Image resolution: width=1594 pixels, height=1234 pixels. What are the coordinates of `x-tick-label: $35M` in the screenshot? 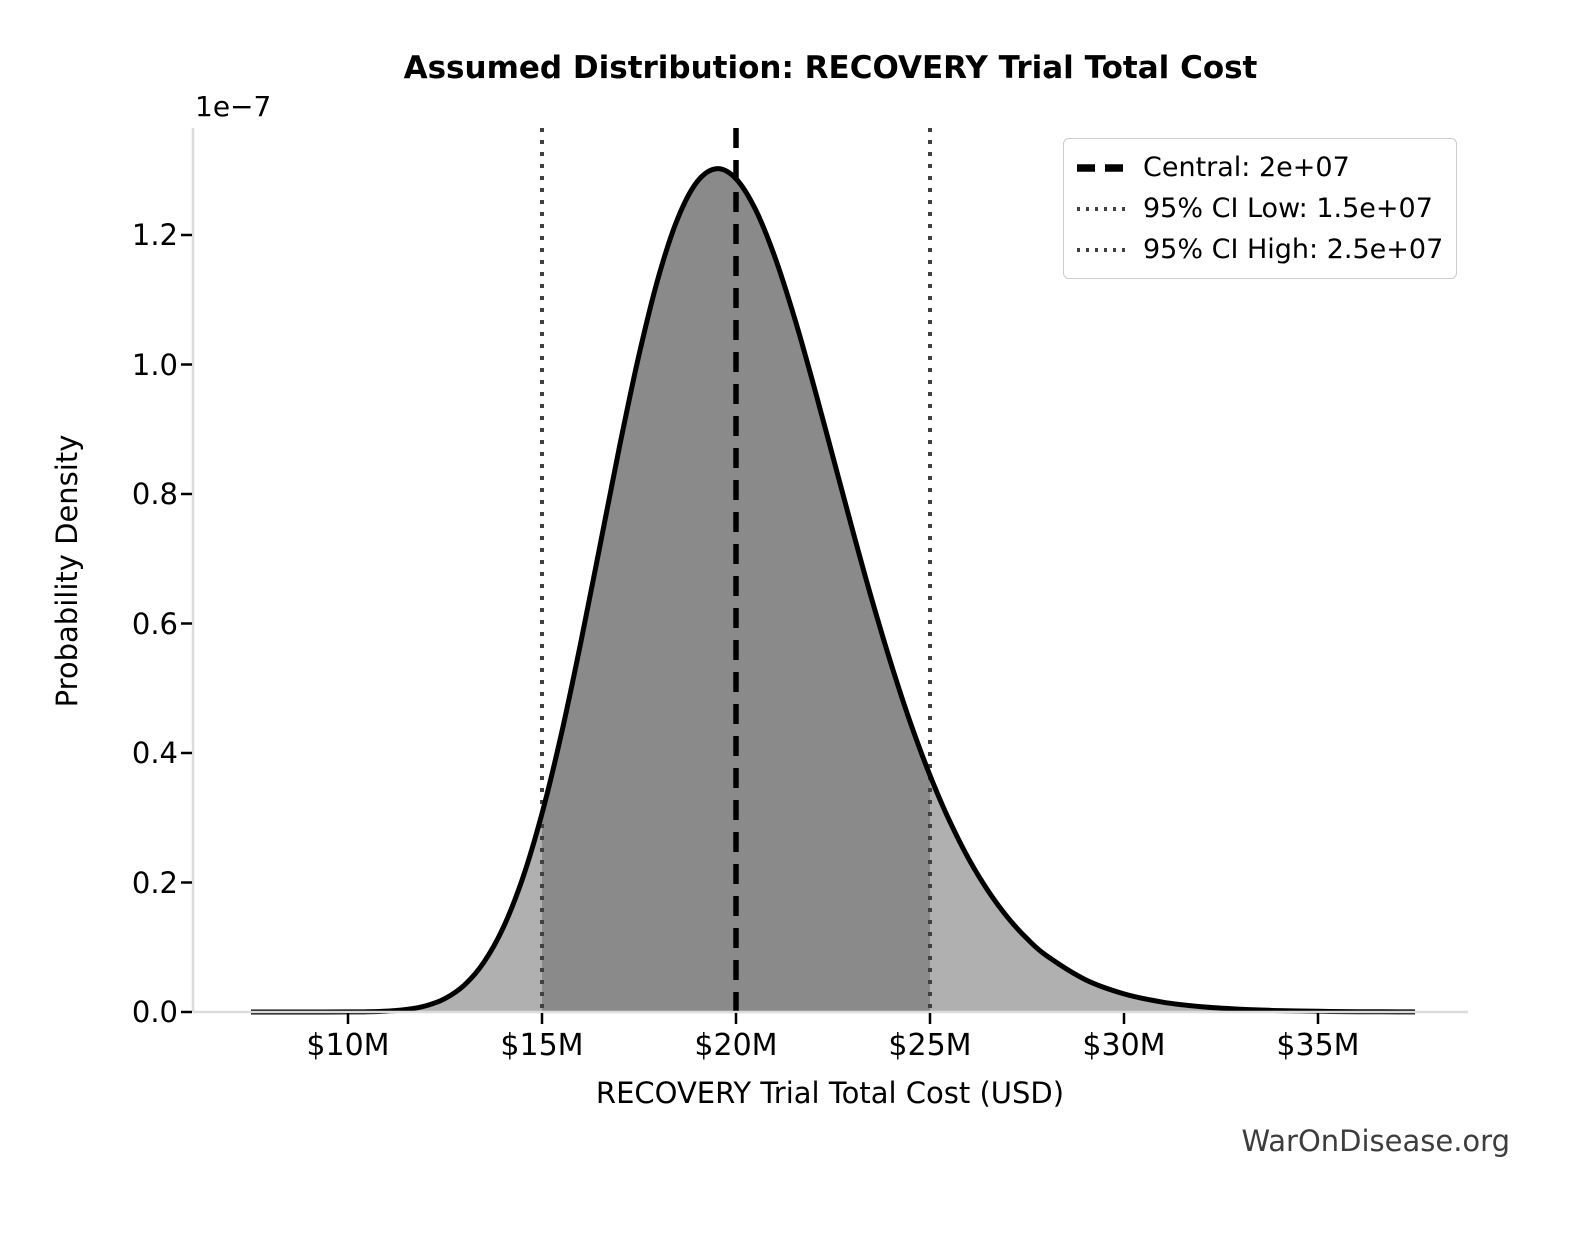 It's located at (1318, 1045).